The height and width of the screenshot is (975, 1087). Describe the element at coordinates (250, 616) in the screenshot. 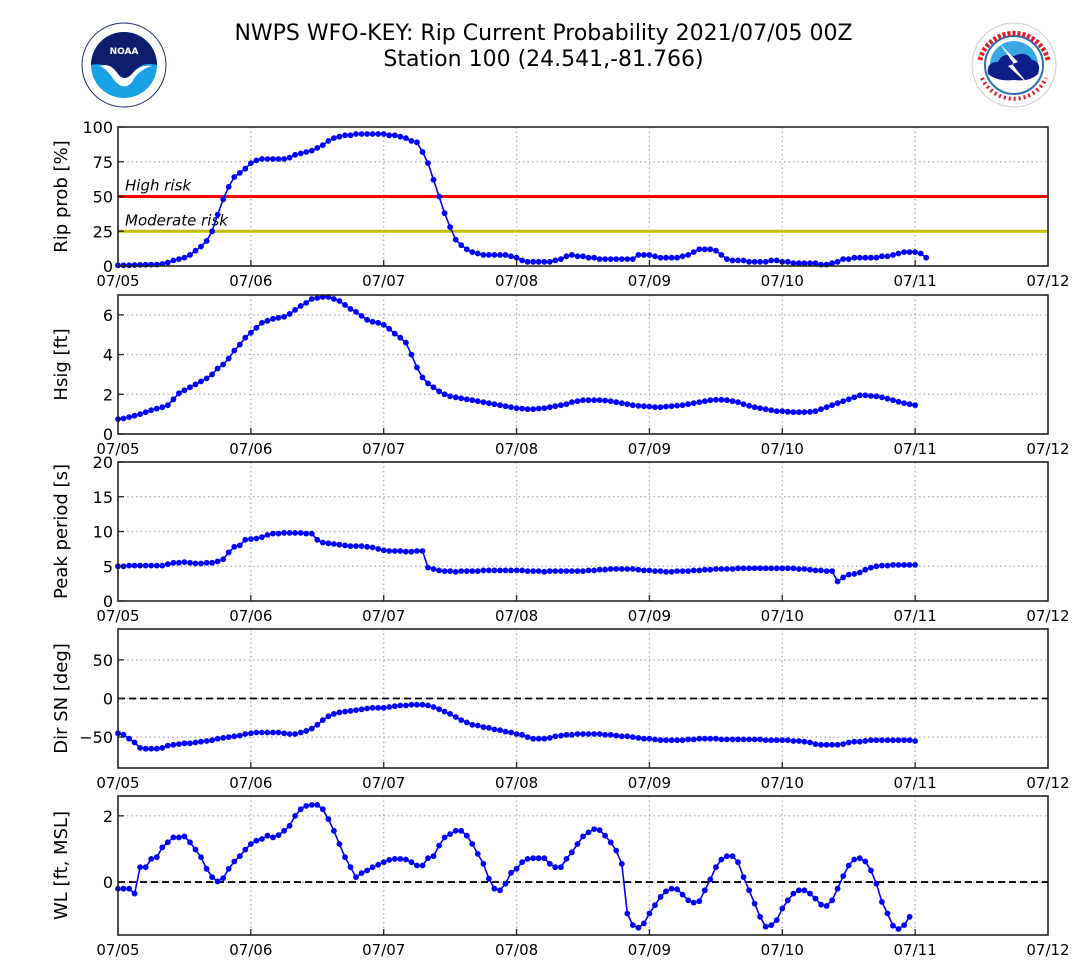

I see `x-tick-label: 07/06` at that location.